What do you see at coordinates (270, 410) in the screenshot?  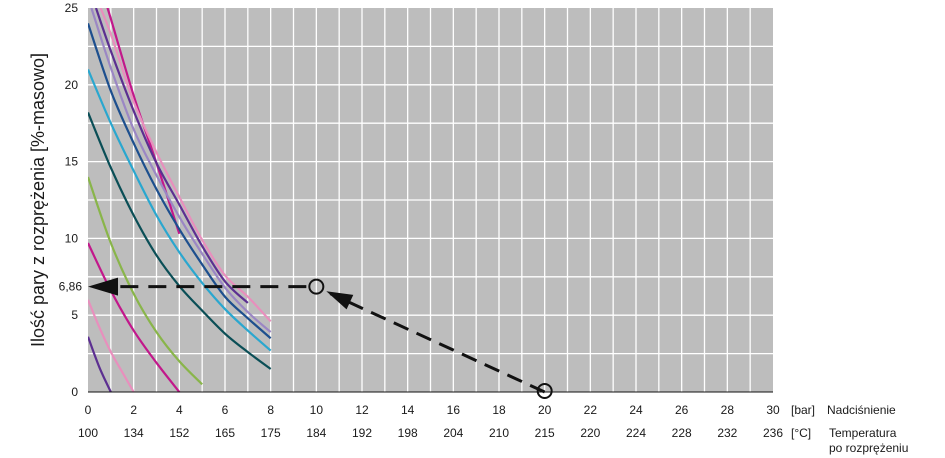 I see `x-tick-label-bar: 8` at bounding box center [270, 410].